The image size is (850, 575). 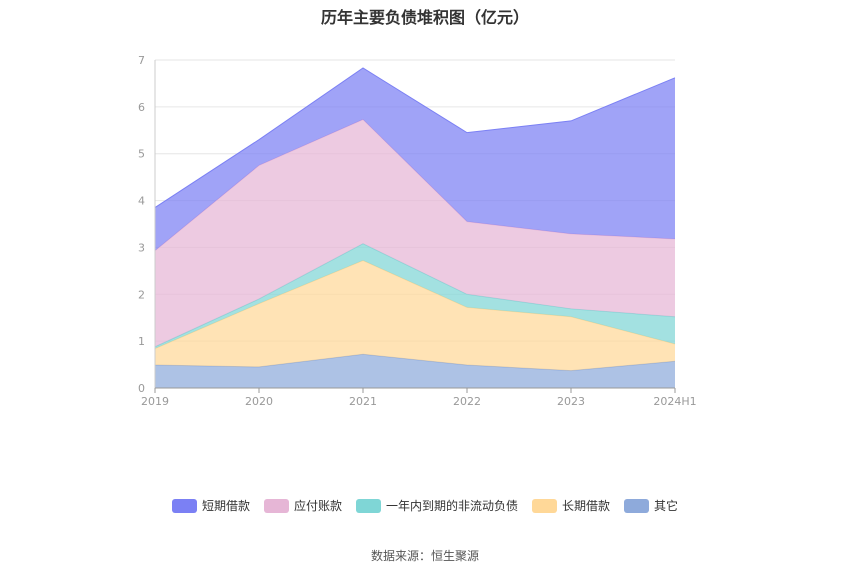 I want to click on legend-item: 短期借款, so click(x=210, y=505).